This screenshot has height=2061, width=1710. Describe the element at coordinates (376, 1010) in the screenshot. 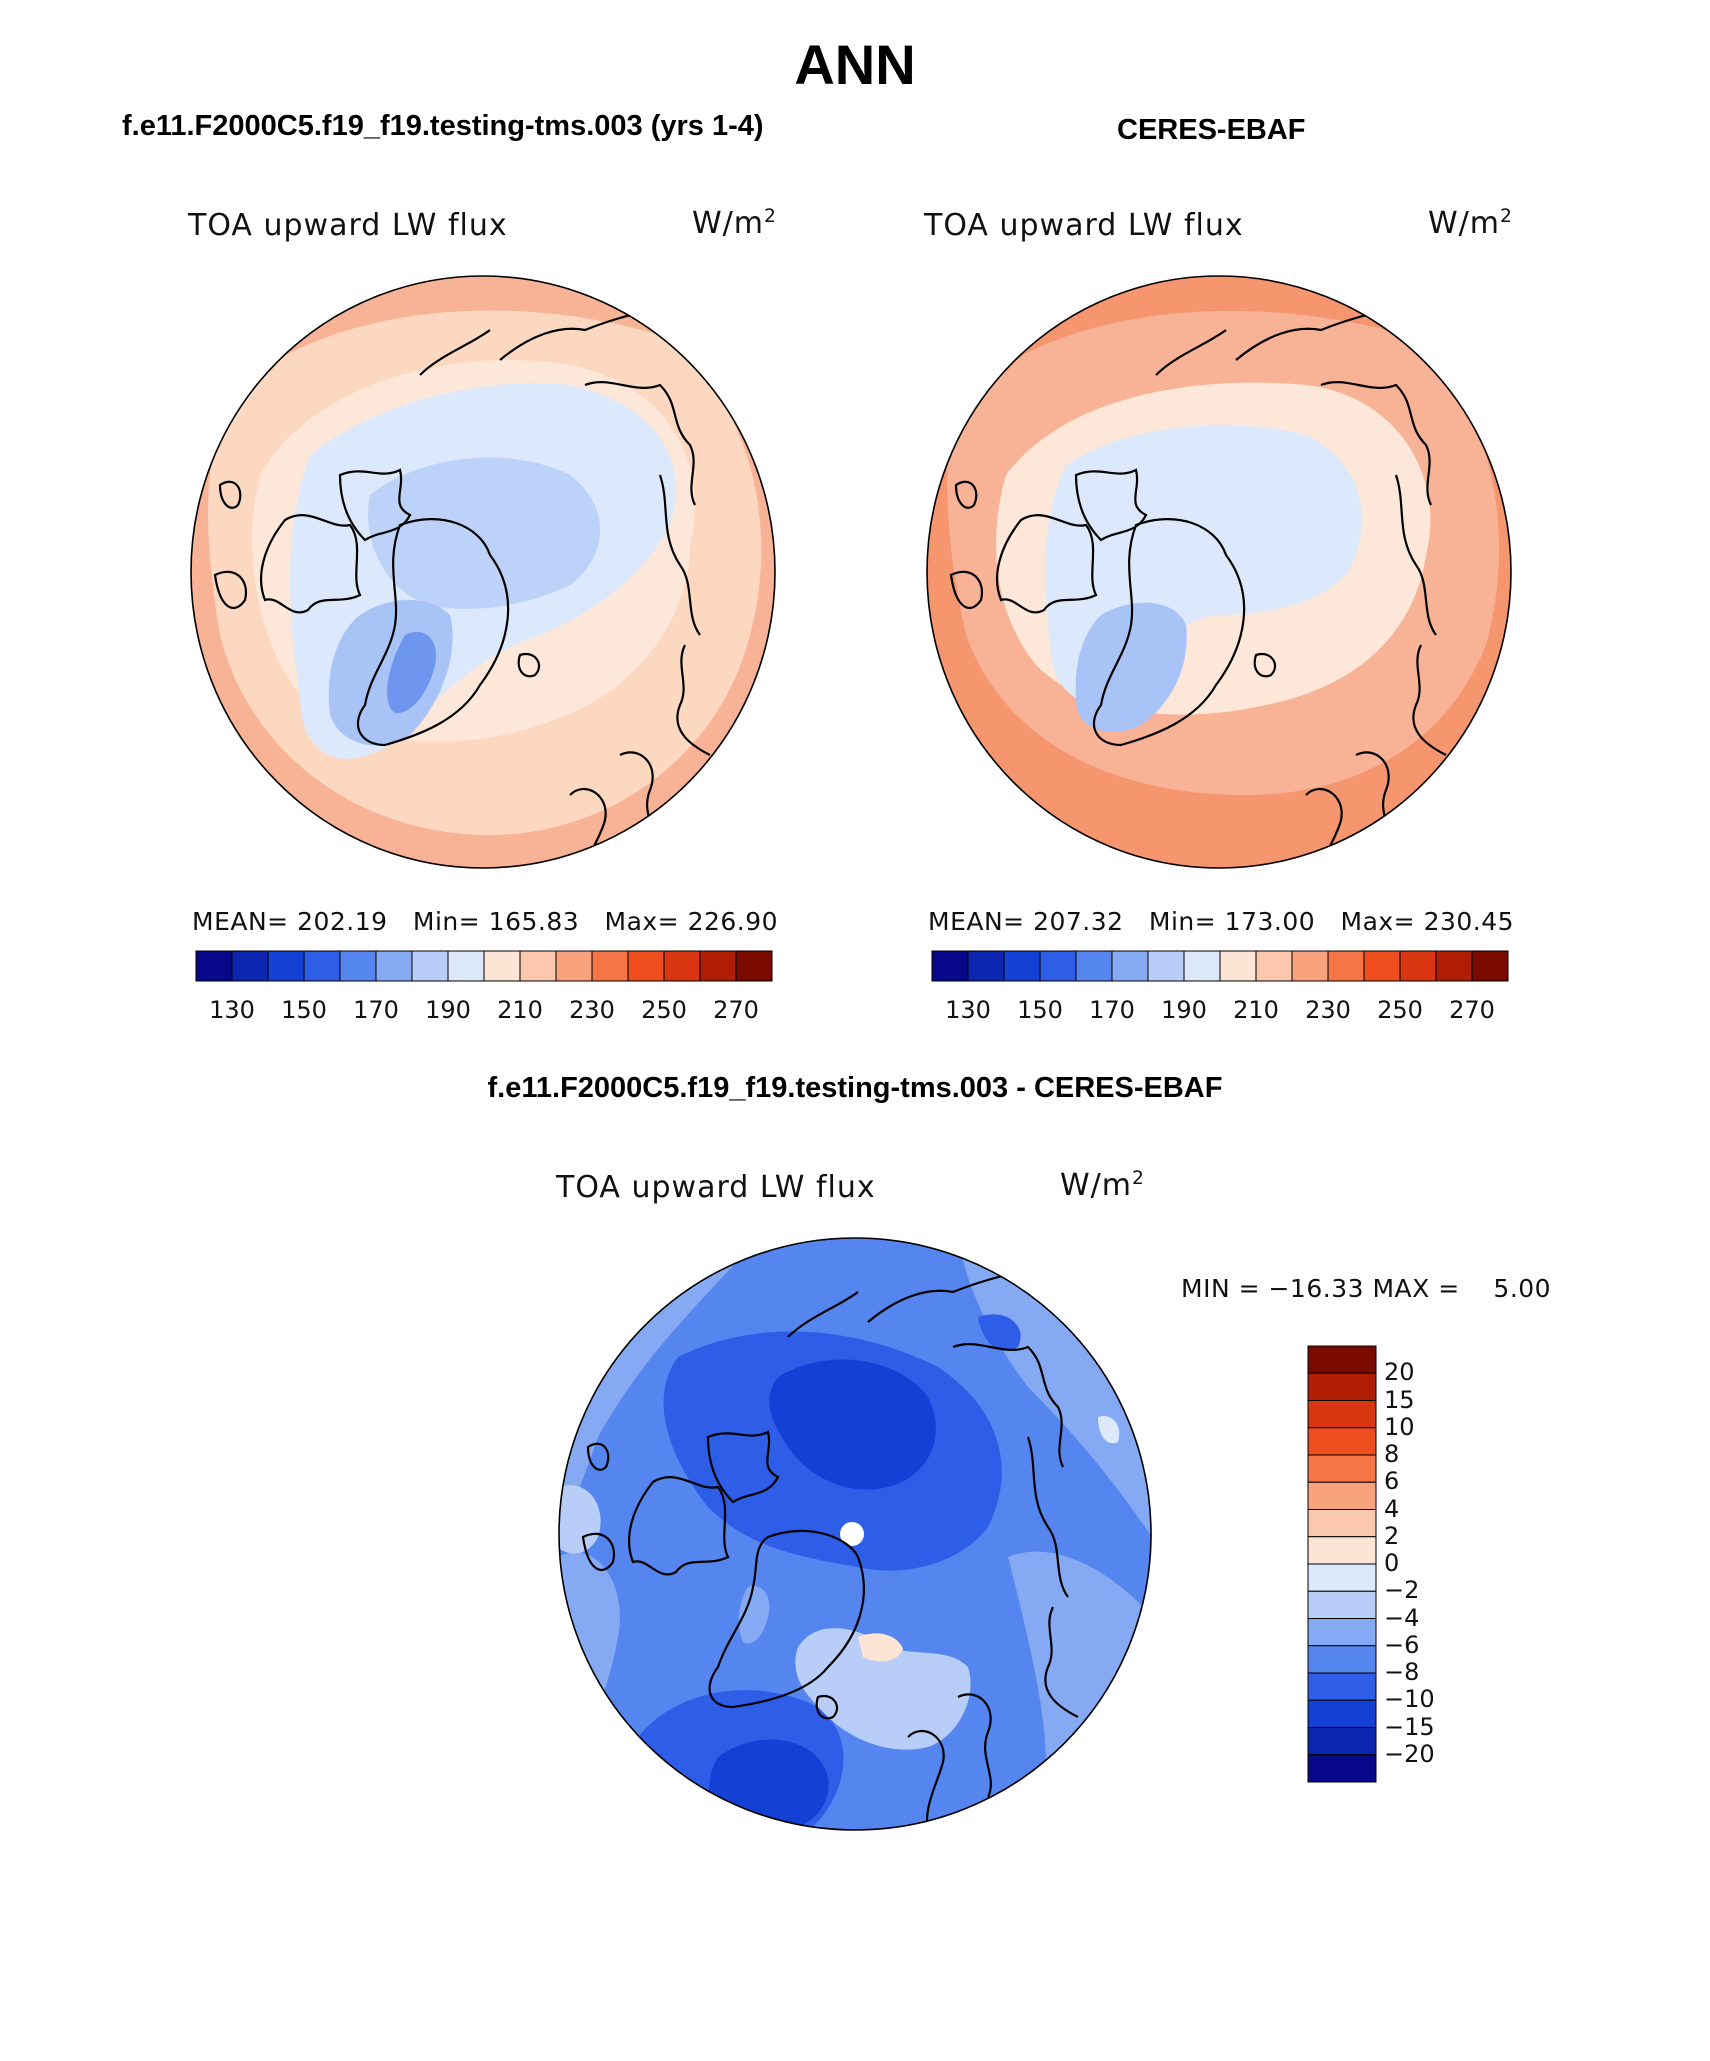

I see `model-colorbar-tick-label: 170` at that location.